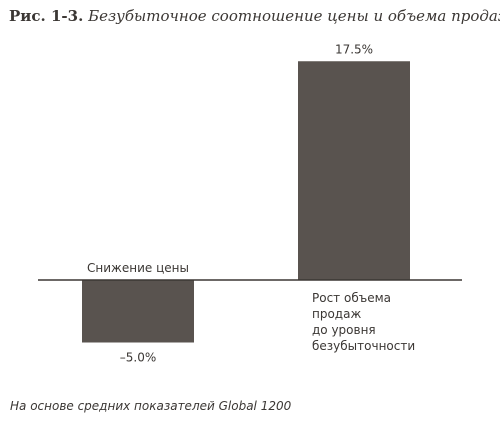 Image resolution: width=500 pixels, height=425 pixels. I want to click on category-label-0-0: Снижение цены, so click(138, 268).